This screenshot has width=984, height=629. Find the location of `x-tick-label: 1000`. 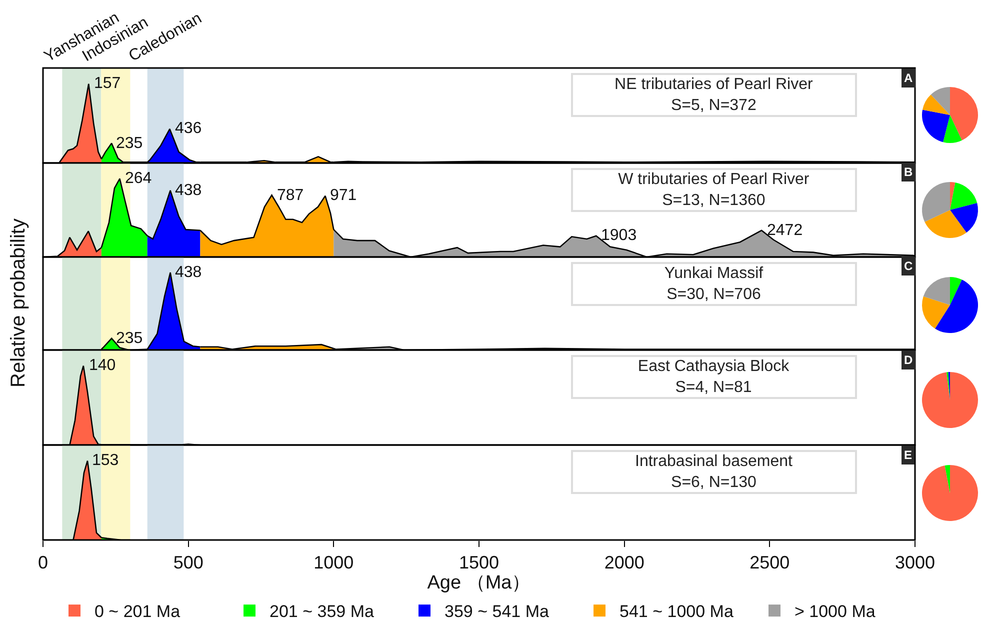

x-tick-label: 1000 is located at coordinates (334, 562).